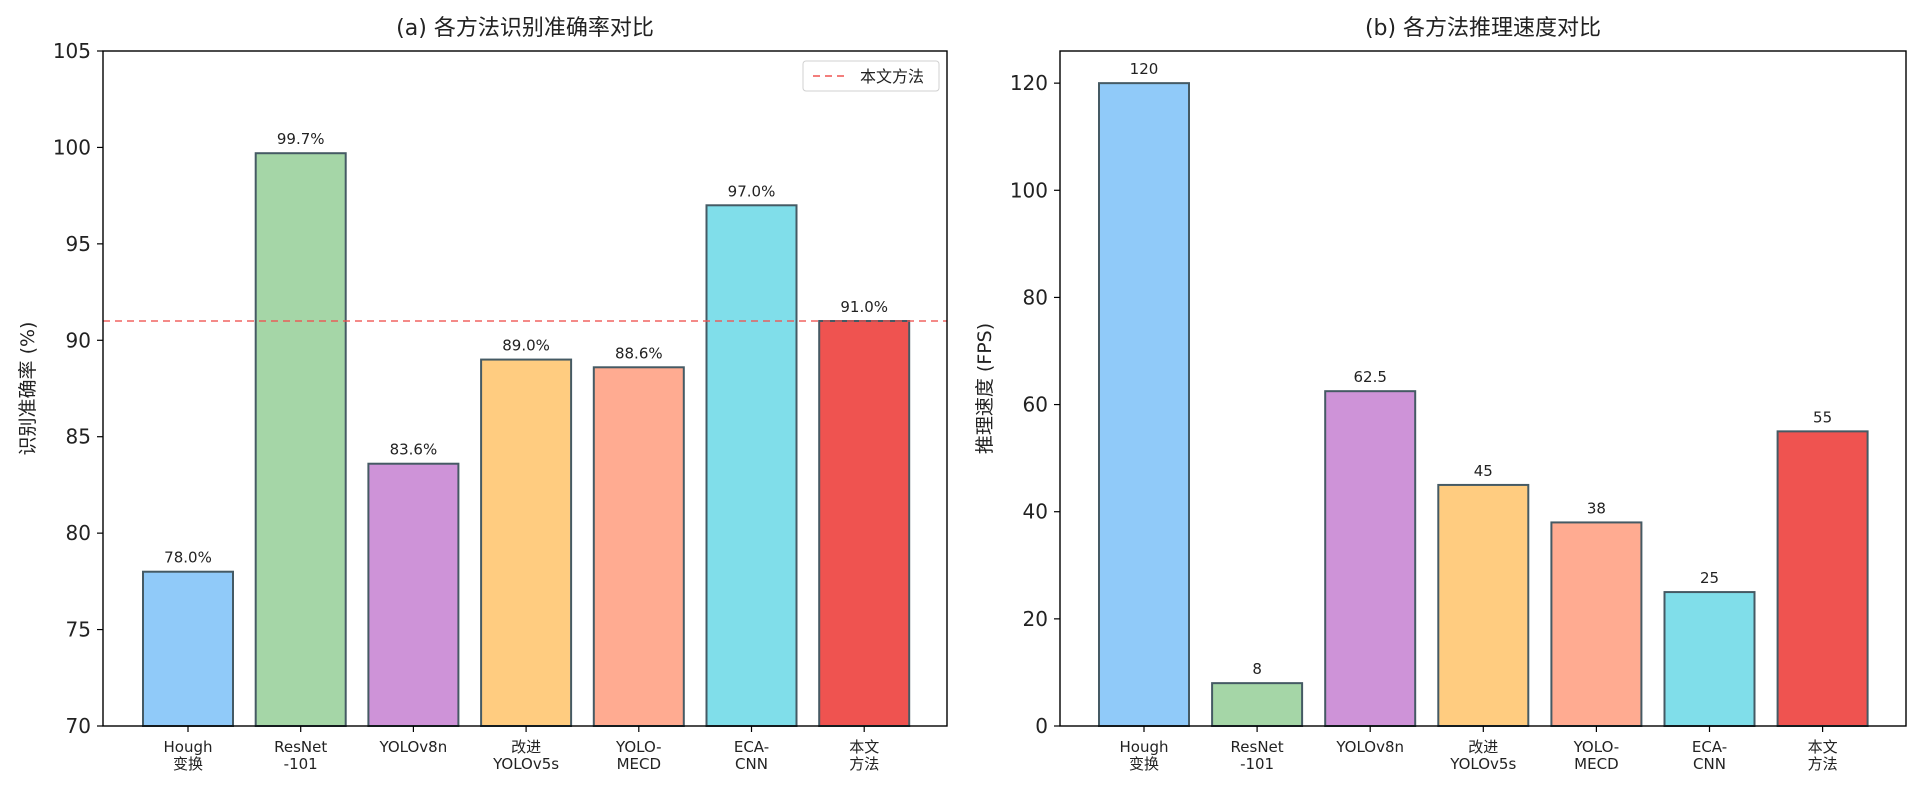  I want to click on bar-value-label: 45, so click(1483, 471).